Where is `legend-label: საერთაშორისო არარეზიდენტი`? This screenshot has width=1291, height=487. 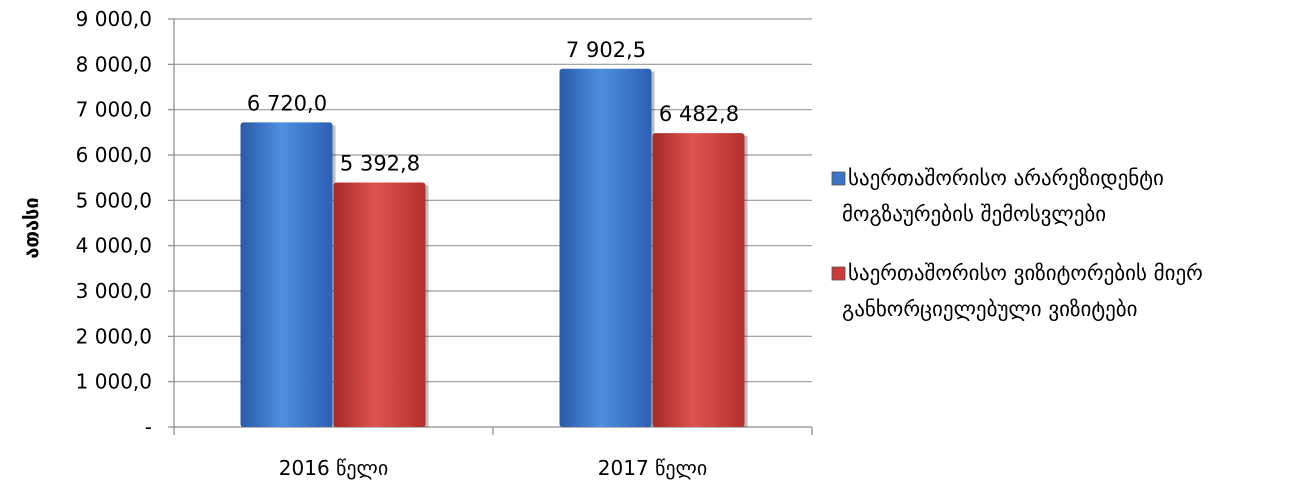 legend-label: საერთაშორისო არარეზიდენტი is located at coordinates (1006, 178).